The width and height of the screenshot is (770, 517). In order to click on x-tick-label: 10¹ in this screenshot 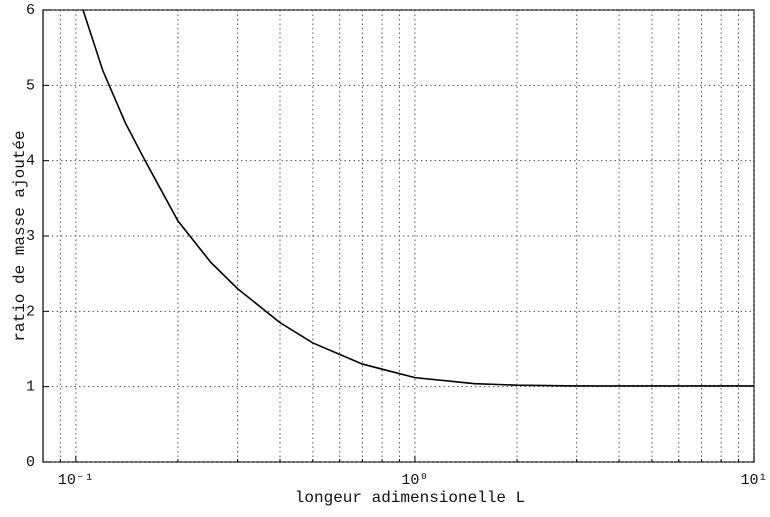, I will do `click(753, 480)`.